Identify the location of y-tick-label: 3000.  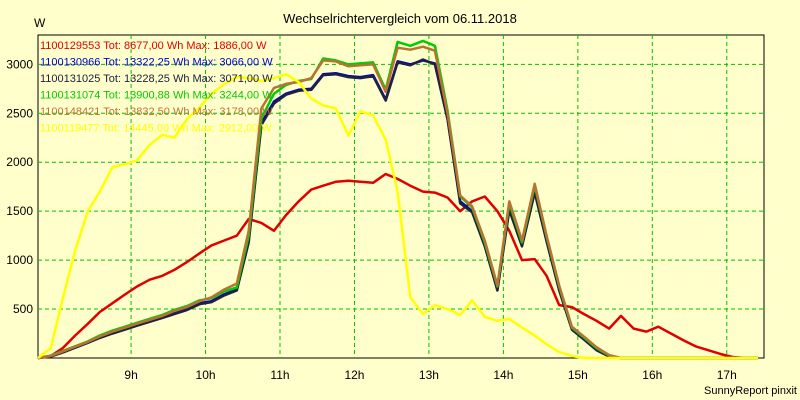
(19, 64).